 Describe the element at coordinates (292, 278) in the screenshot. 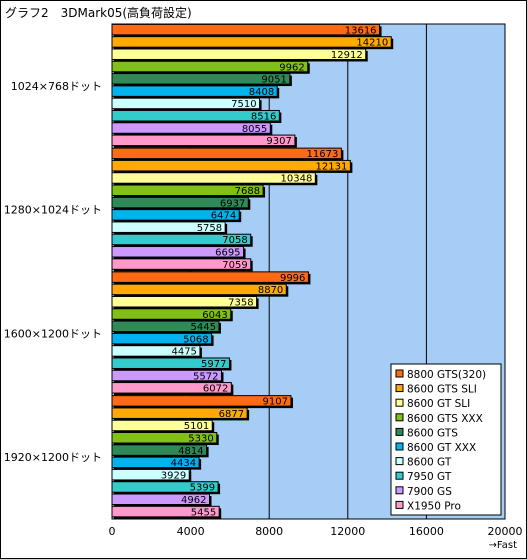

I see `data-label: 9996` at that location.